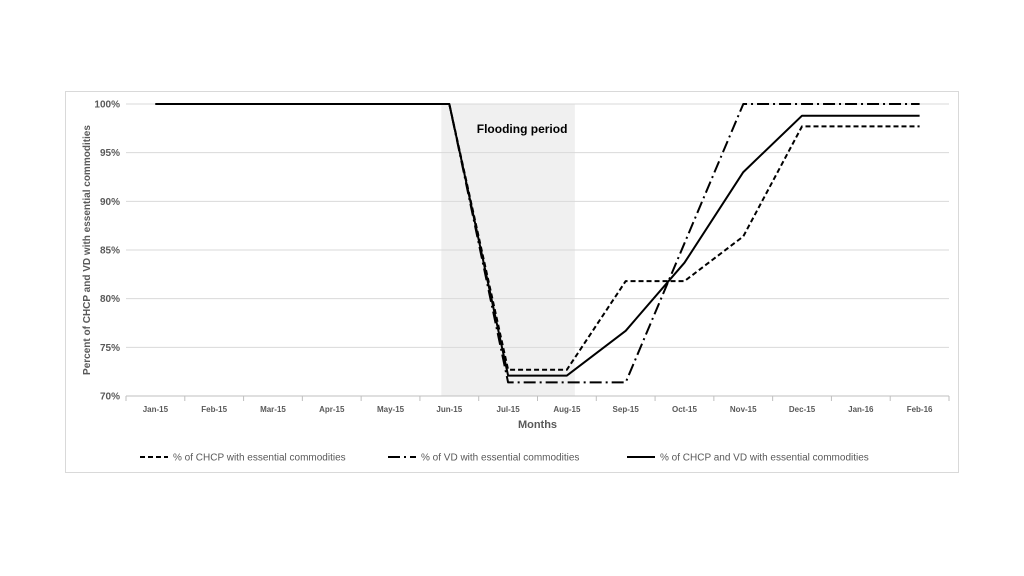  Describe the element at coordinates (522, 129) in the screenshot. I see `flooding-period-label: Flooding period` at that location.